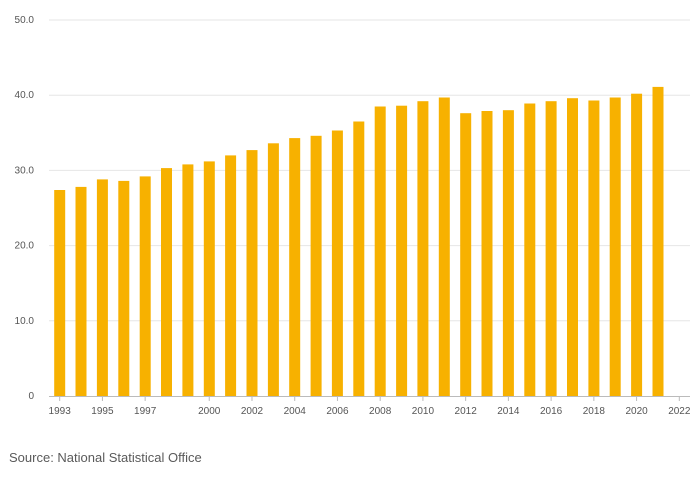 Image resolution: width=700 pixels, height=483 pixels. I want to click on bar-2001, so click(231, 275).